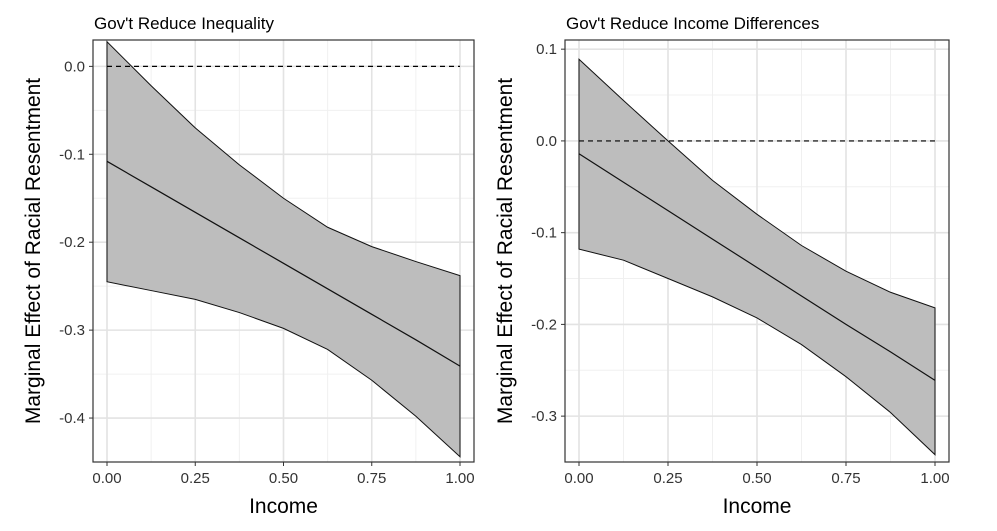 The image size is (997, 531). Describe the element at coordinates (692, 23) in the screenshot. I see `chart-title: Gov't Reduce Income Differences` at that location.